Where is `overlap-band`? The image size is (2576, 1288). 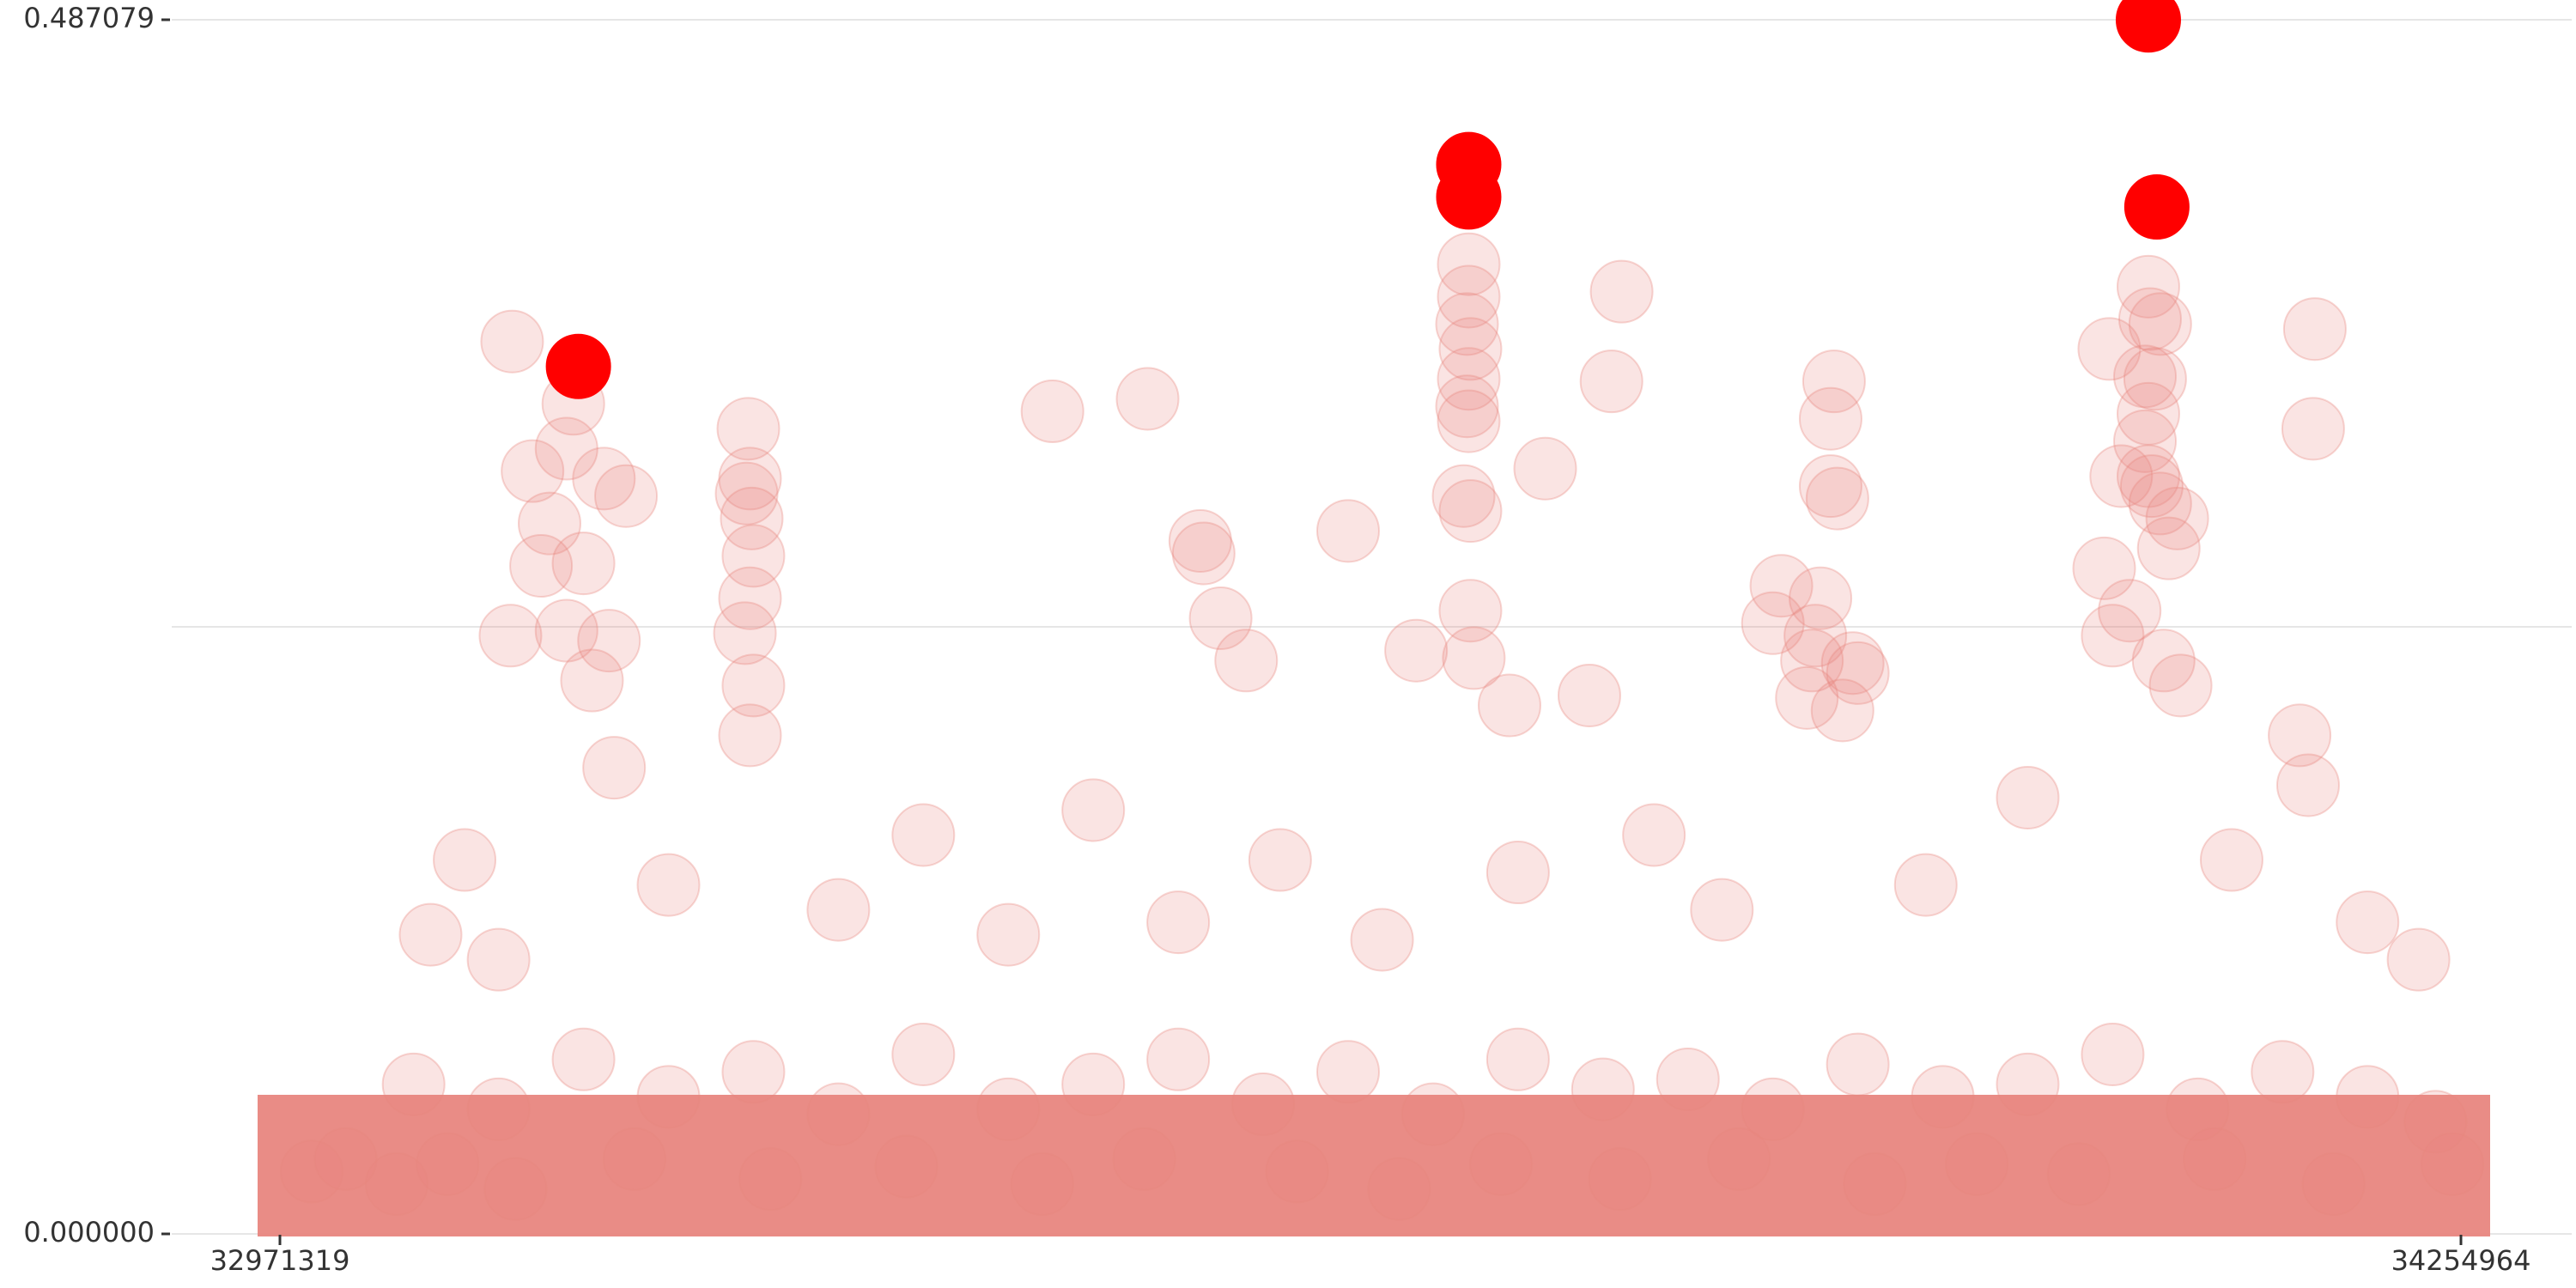 overlap-band is located at coordinates (1374, 1166).